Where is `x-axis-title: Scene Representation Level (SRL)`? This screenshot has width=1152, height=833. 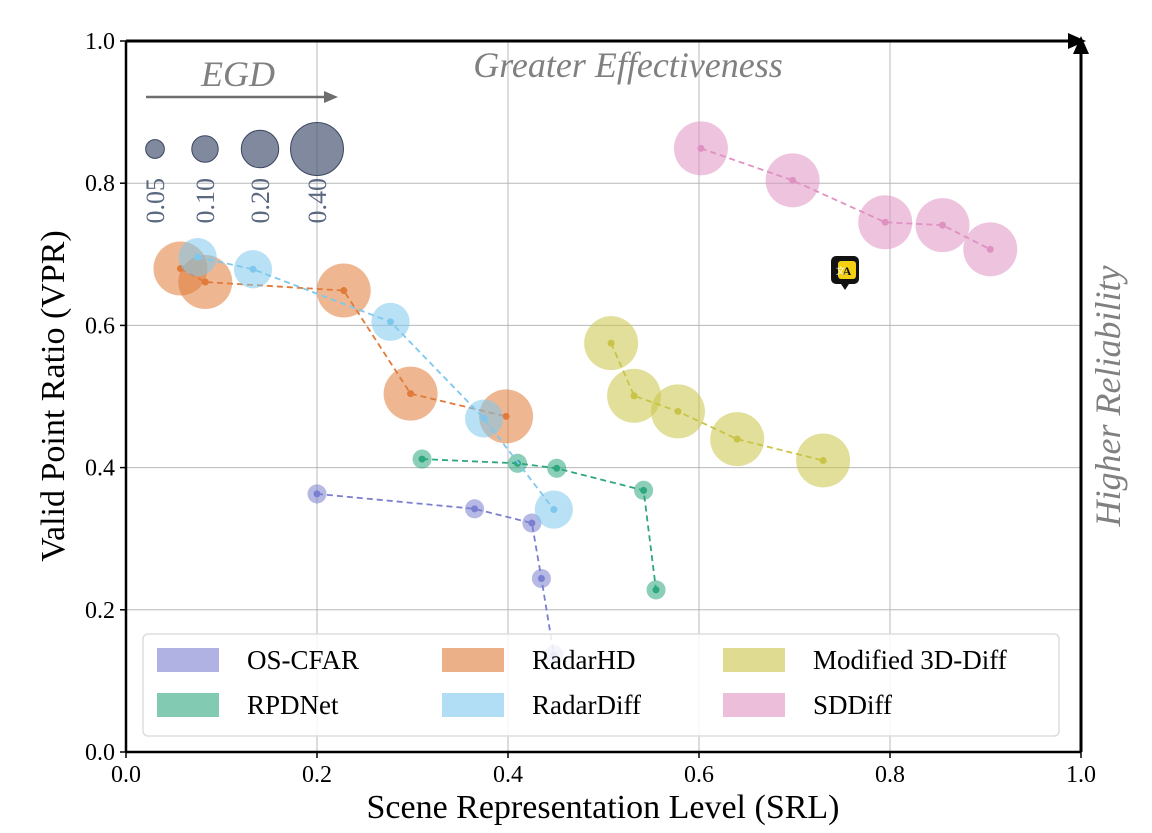
x-axis-title: Scene Representation Level (SRL) is located at coordinates (602, 807).